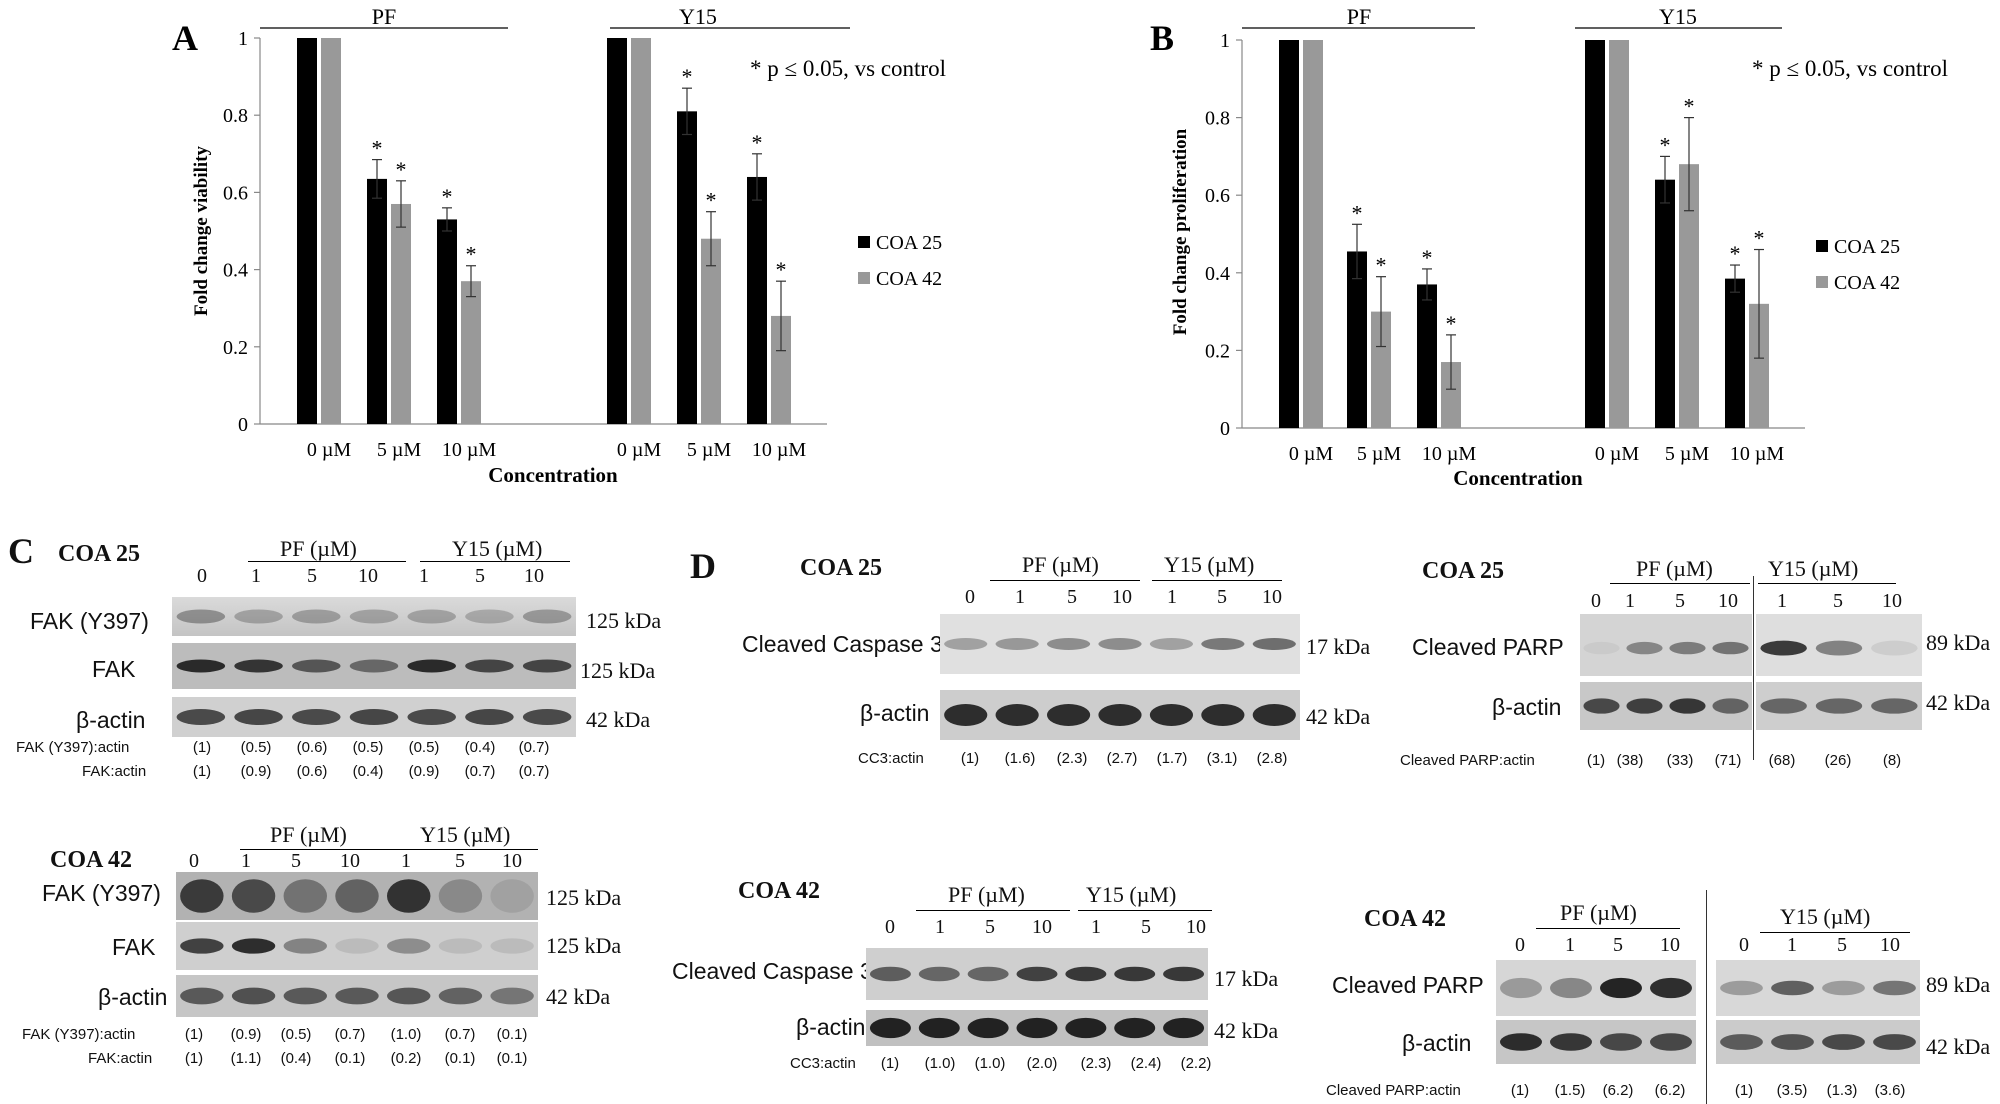 Image resolution: width=2000 pixels, height=1104 pixels. I want to click on y-tick-label: 0.6, so click(235, 193).